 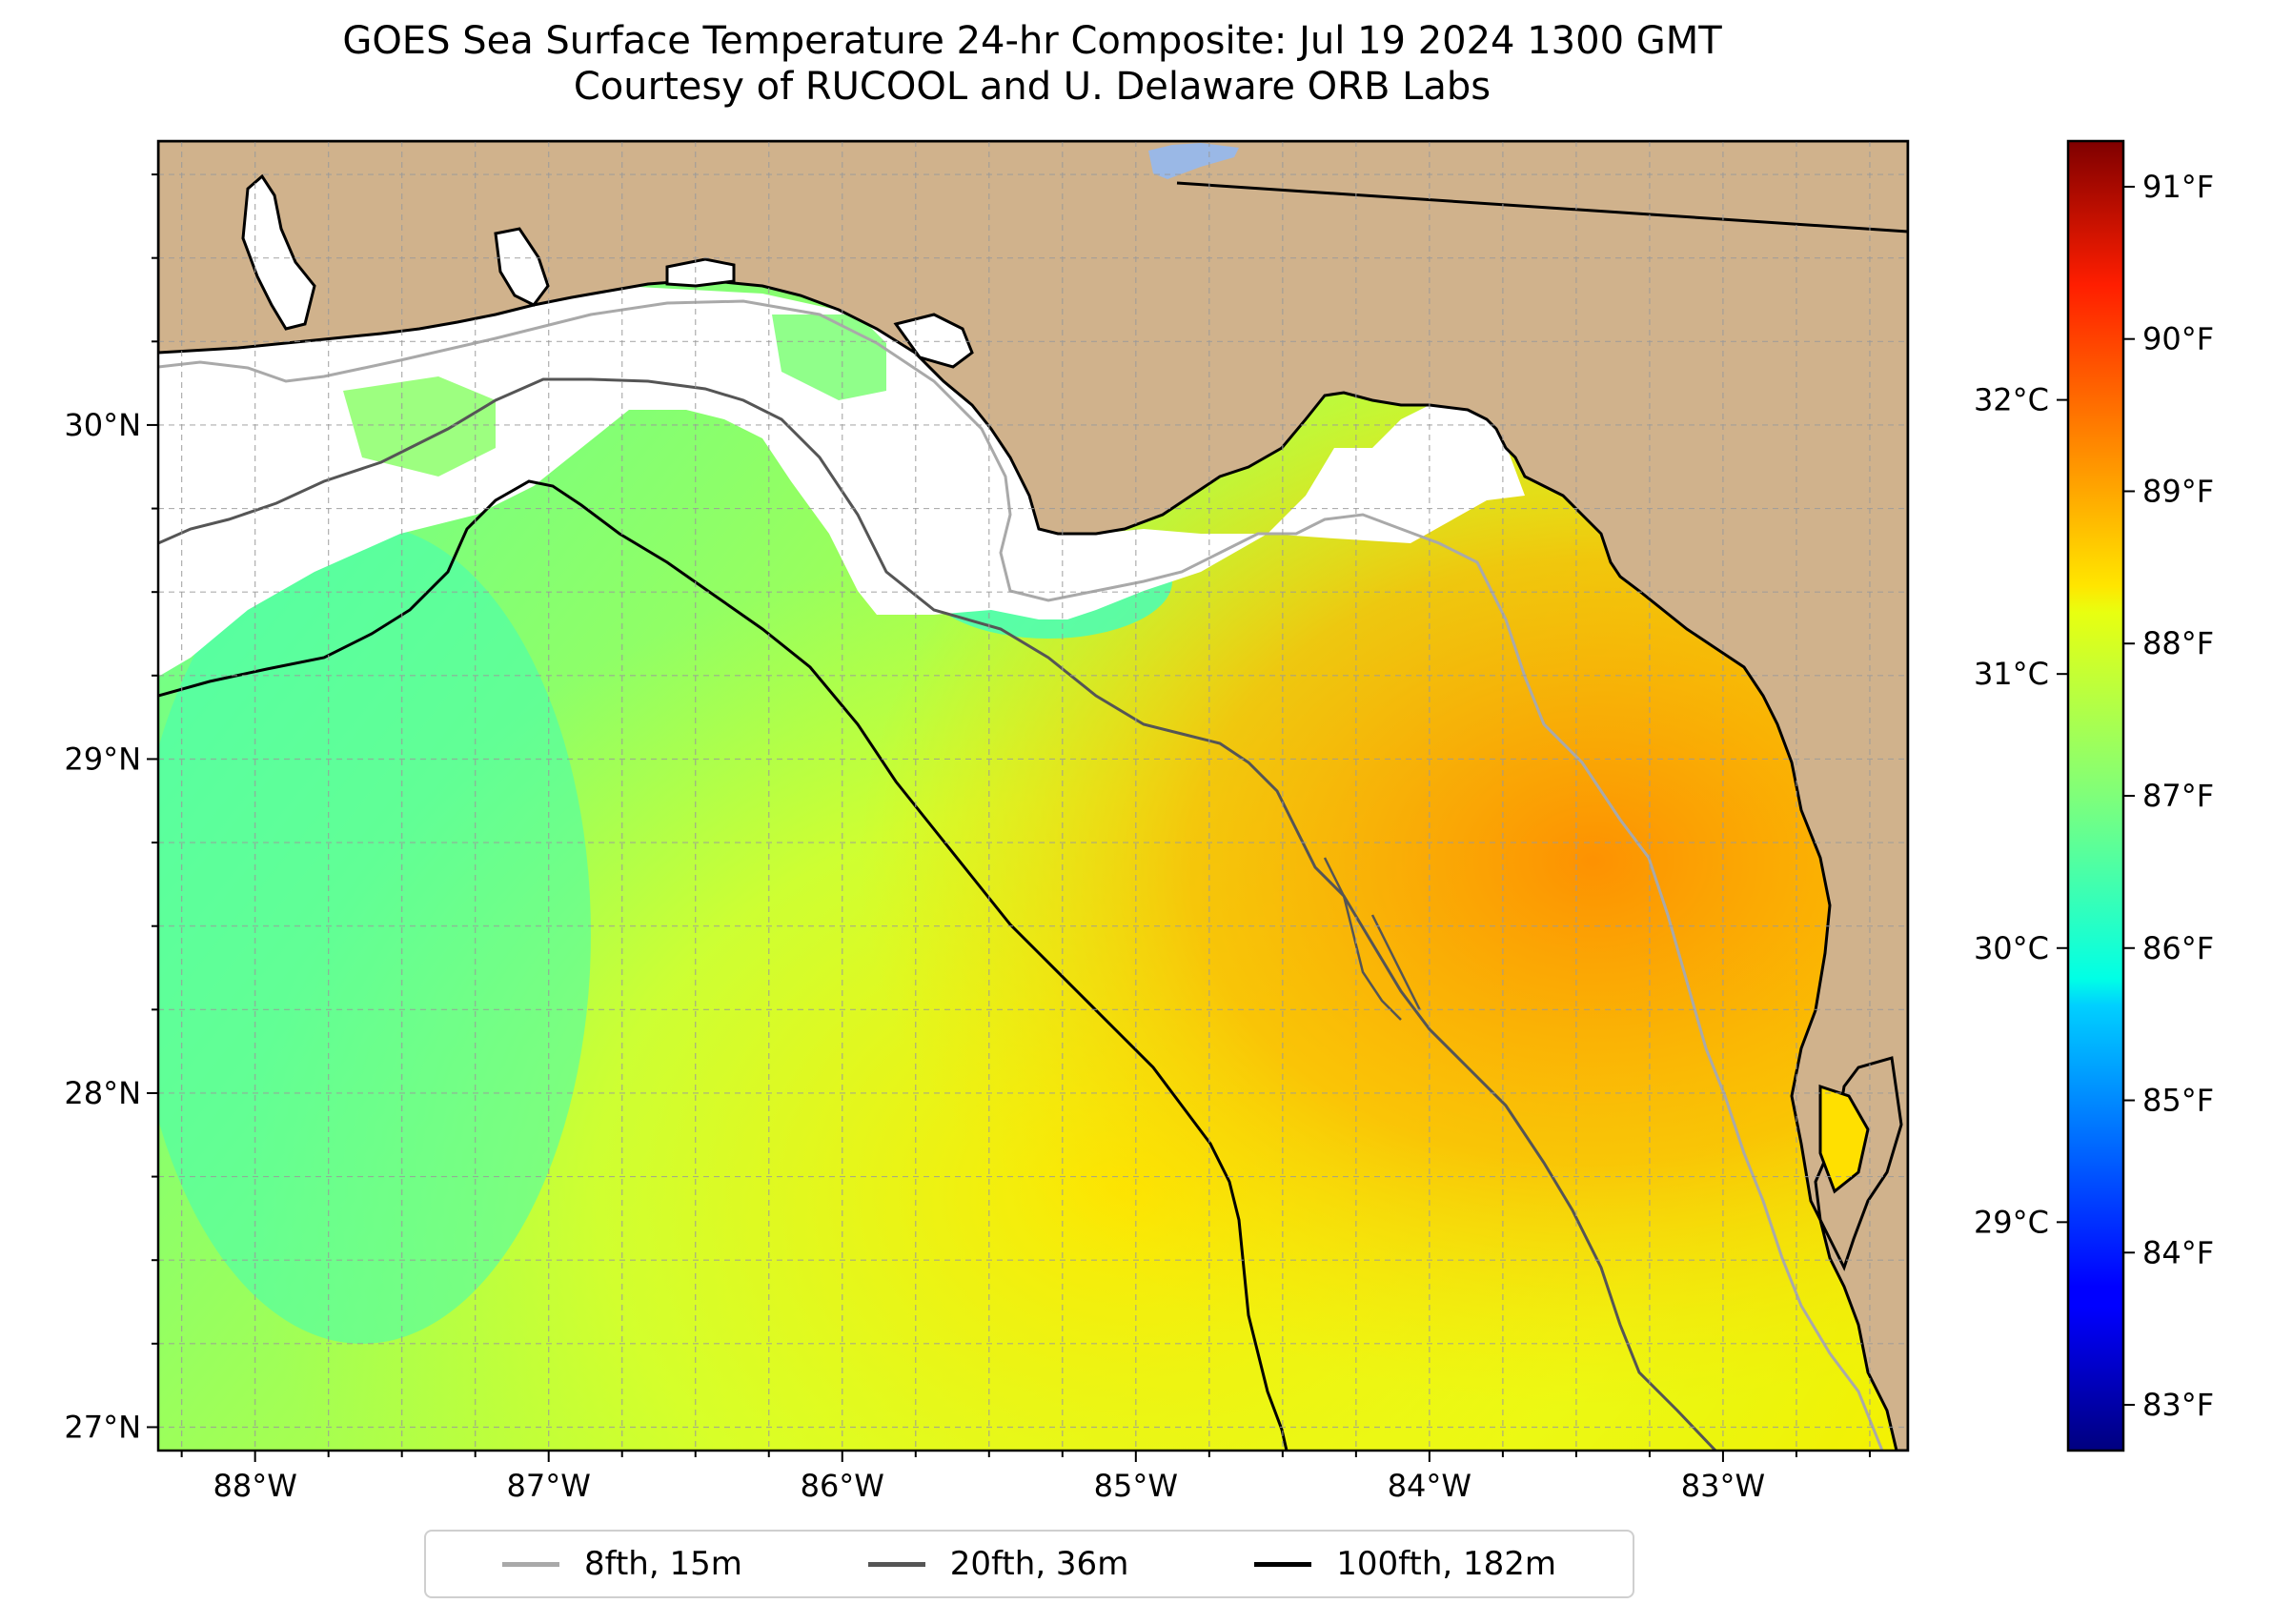 I want to click on x-tick-label: 88°W, so click(x=255, y=1486).